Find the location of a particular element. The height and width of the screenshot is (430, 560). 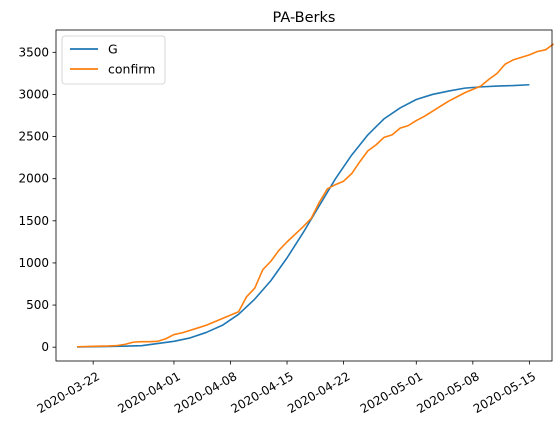

y-tick-label: 3000 is located at coordinates (33, 94).